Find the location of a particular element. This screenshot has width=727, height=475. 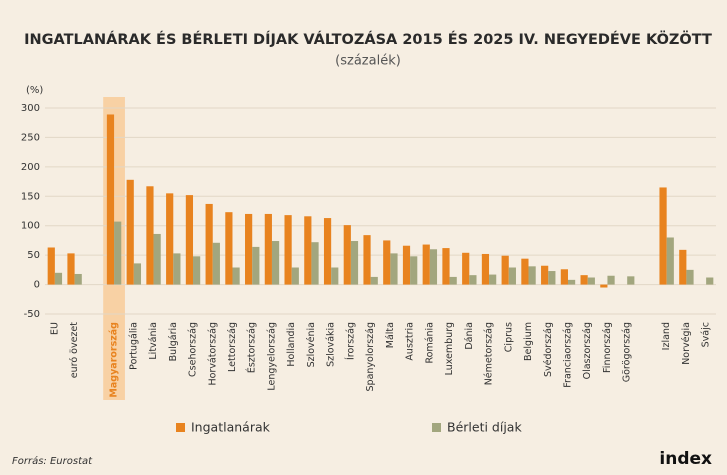

x-tick-label: Portugália is located at coordinates (133, 346).